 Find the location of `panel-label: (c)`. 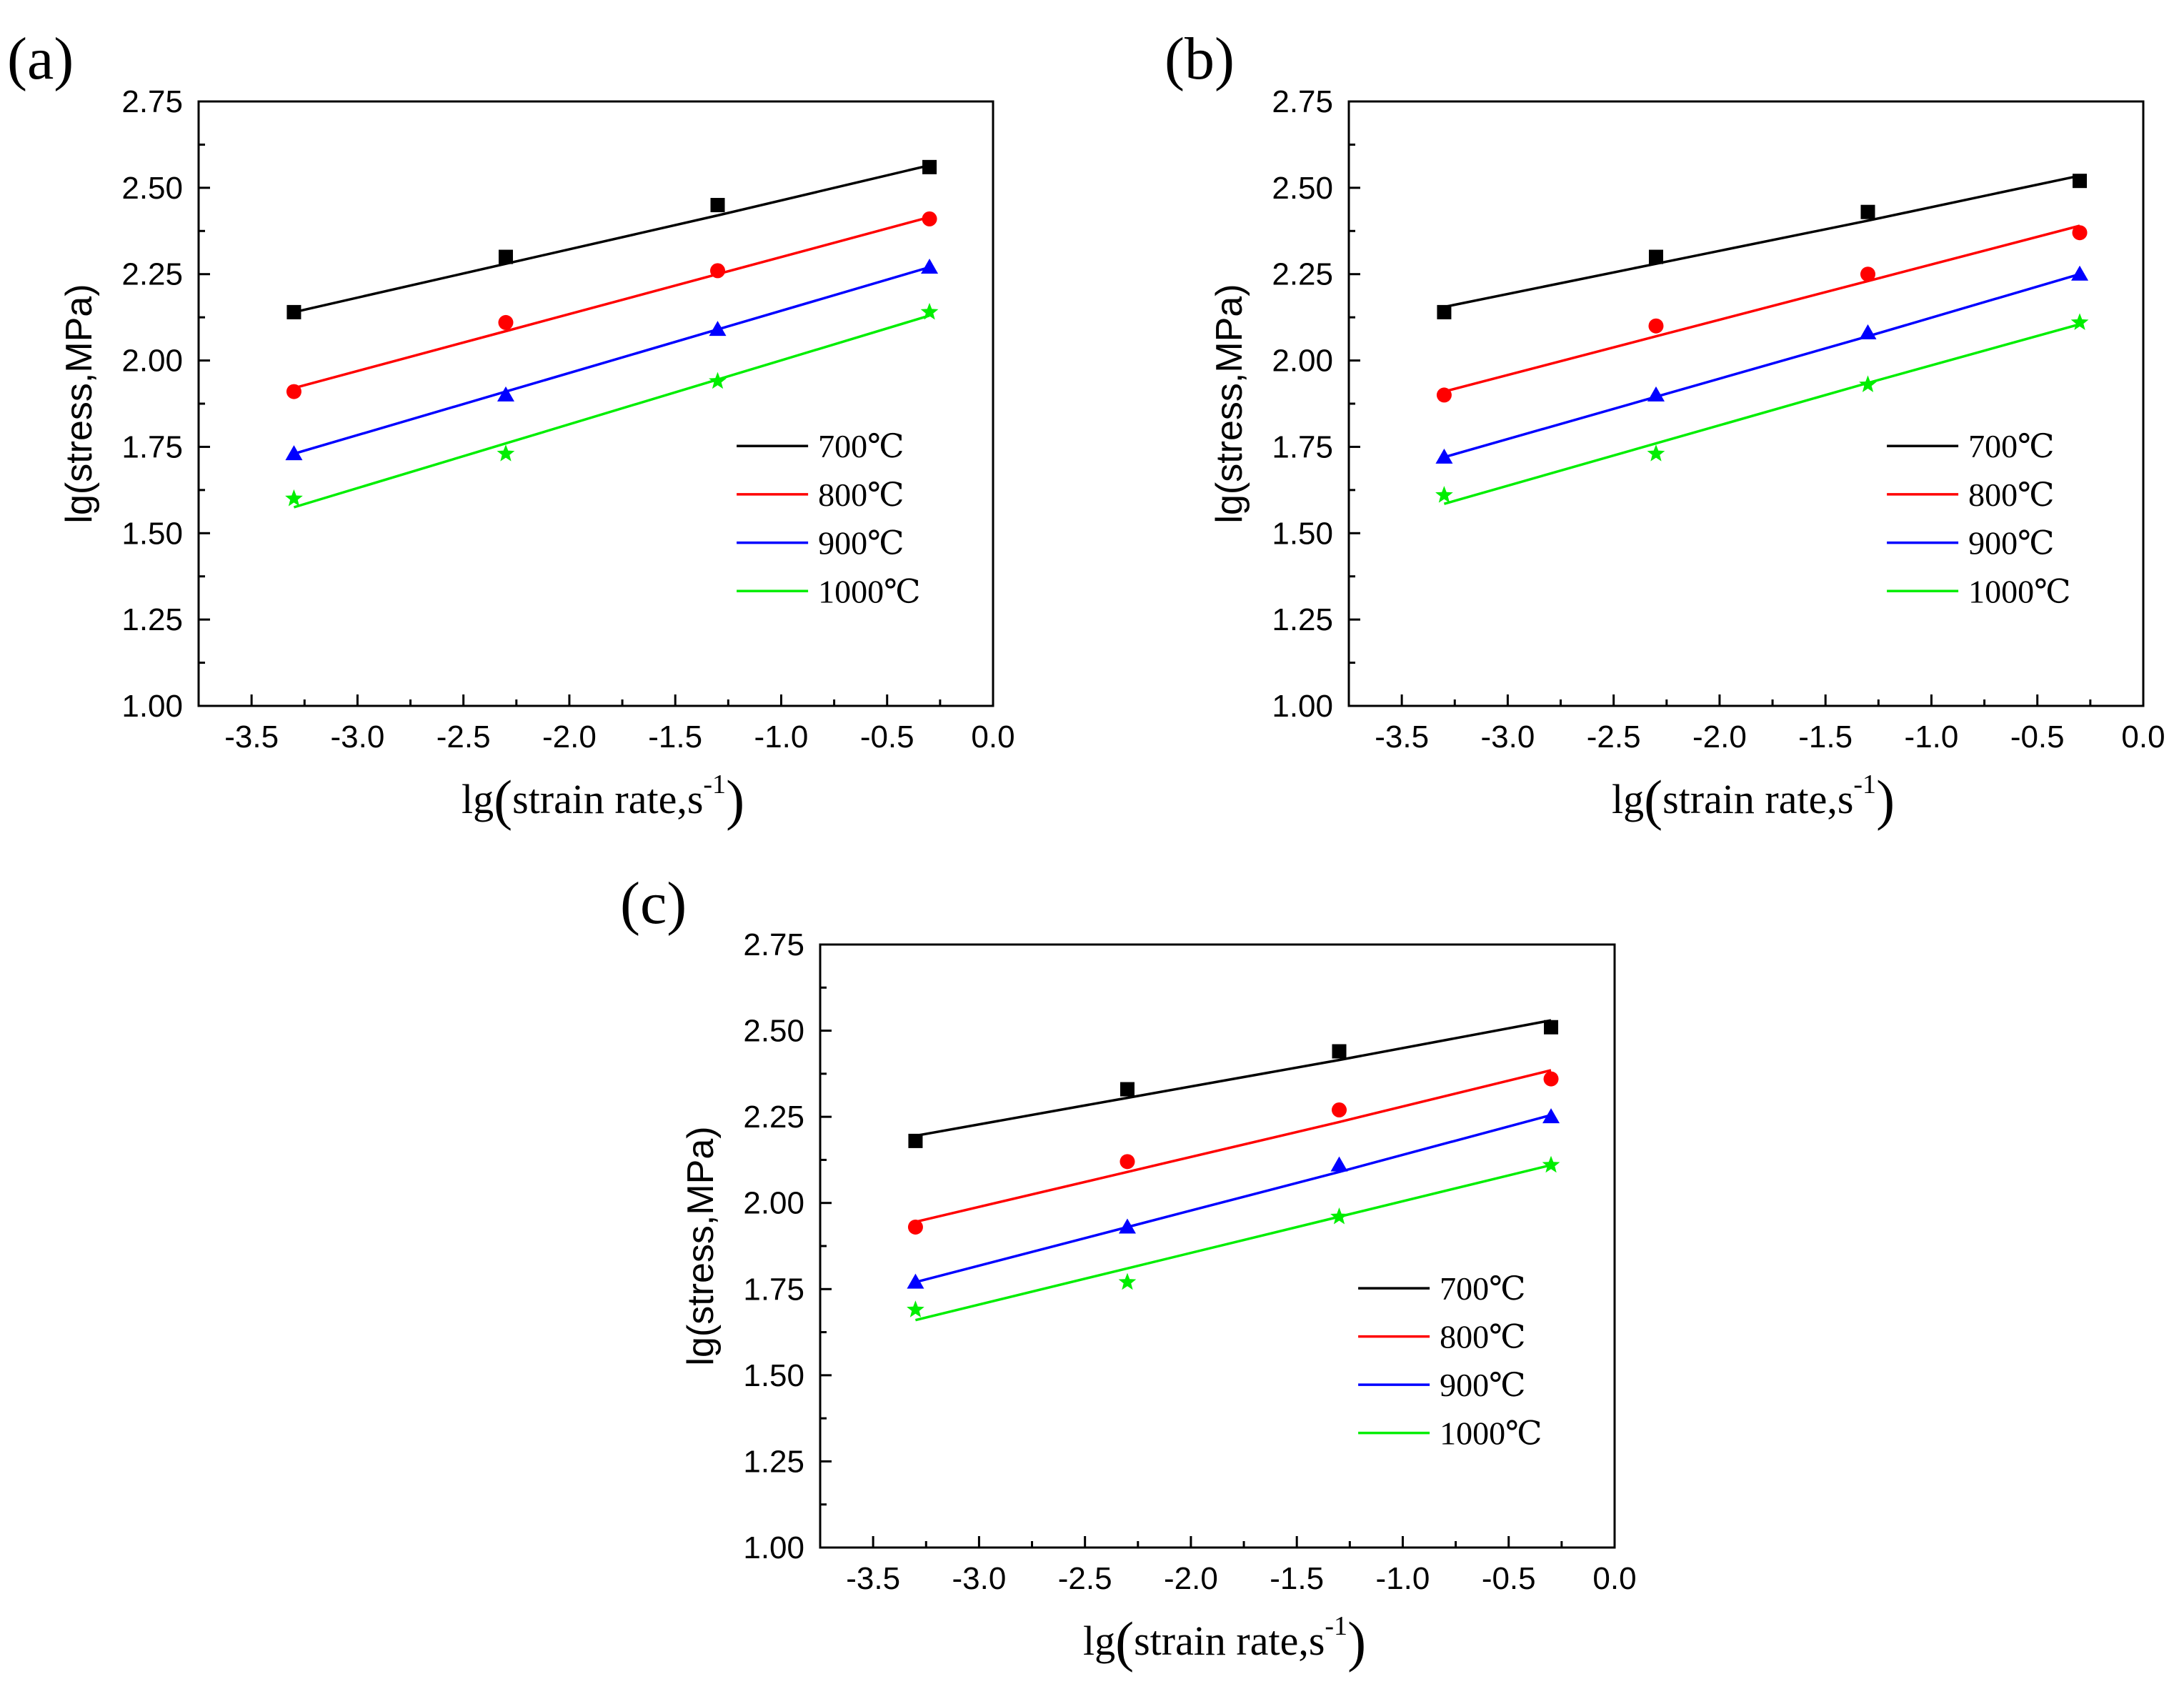

panel-label: (c) is located at coordinates (653, 903).